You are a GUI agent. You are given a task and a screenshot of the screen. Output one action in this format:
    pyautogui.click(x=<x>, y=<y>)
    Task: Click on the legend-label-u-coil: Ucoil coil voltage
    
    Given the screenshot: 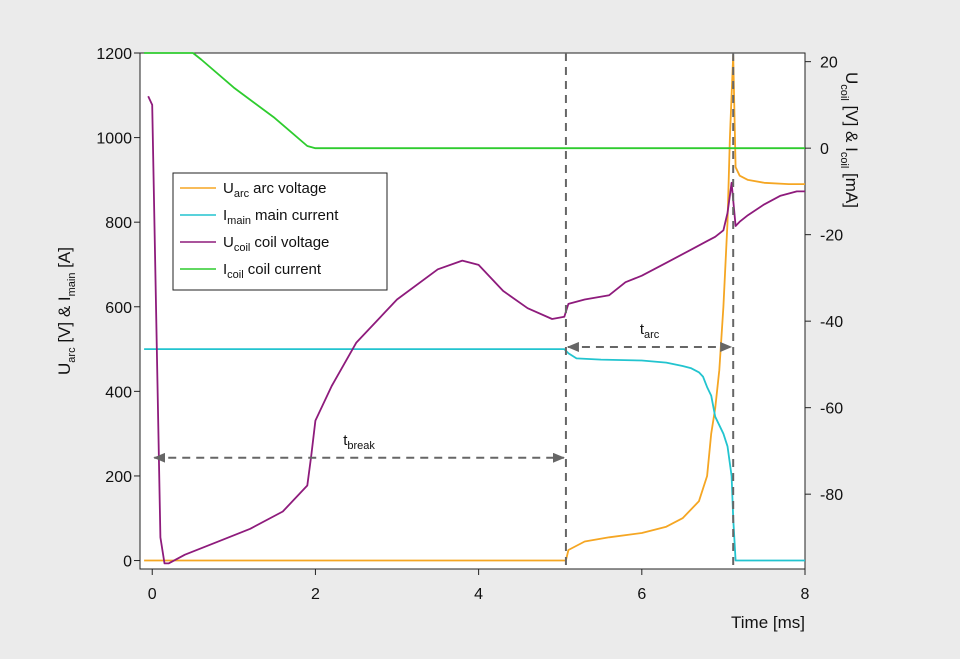 What is the action you would take?
    pyautogui.click(x=276, y=244)
    